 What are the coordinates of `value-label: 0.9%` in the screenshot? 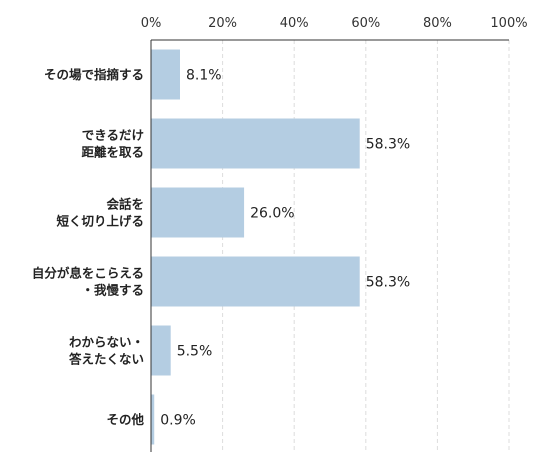 It's located at (178, 421).